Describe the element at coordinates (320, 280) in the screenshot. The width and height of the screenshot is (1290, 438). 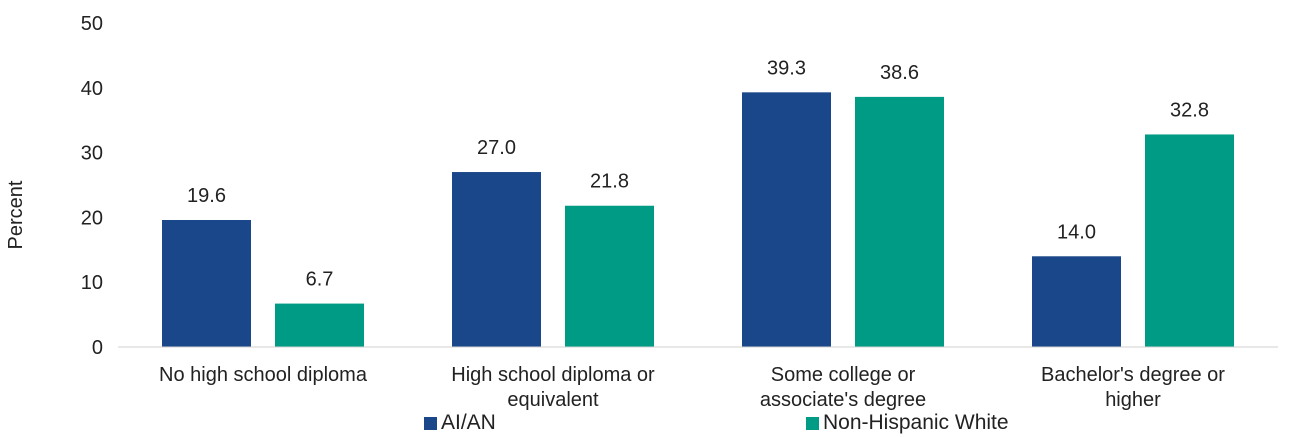
I see `data-label-non-hispanic-white: 6.7` at that location.